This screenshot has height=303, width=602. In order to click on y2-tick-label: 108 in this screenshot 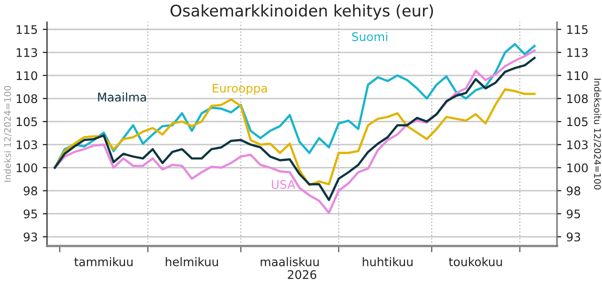, I will do `click(577, 99)`.